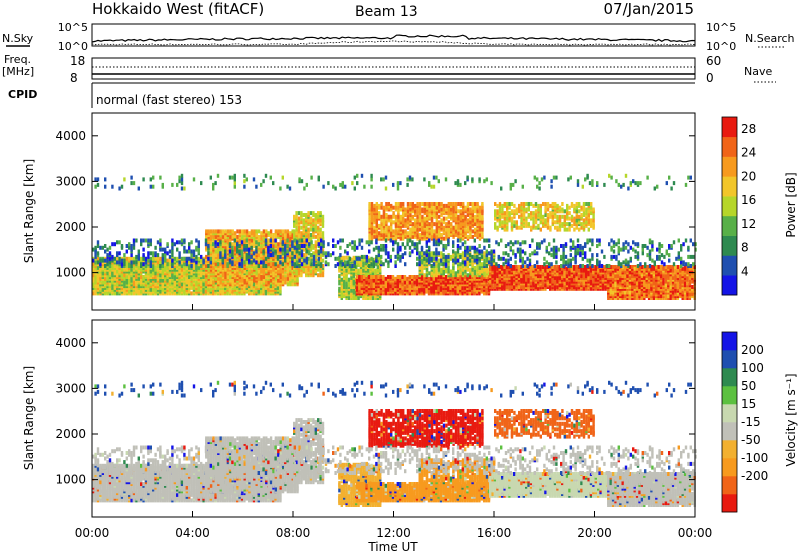  What do you see at coordinates (649, 9) in the screenshot?
I see `date-title: 07/Jan/2015` at bounding box center [649, 9].